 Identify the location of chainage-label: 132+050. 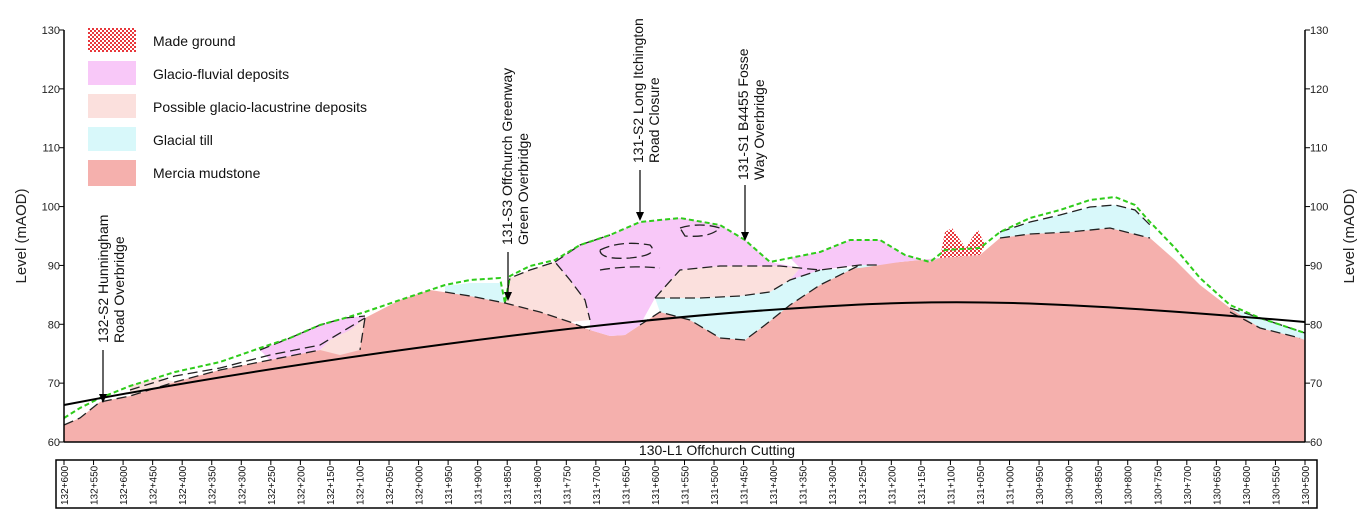
(390, 485).